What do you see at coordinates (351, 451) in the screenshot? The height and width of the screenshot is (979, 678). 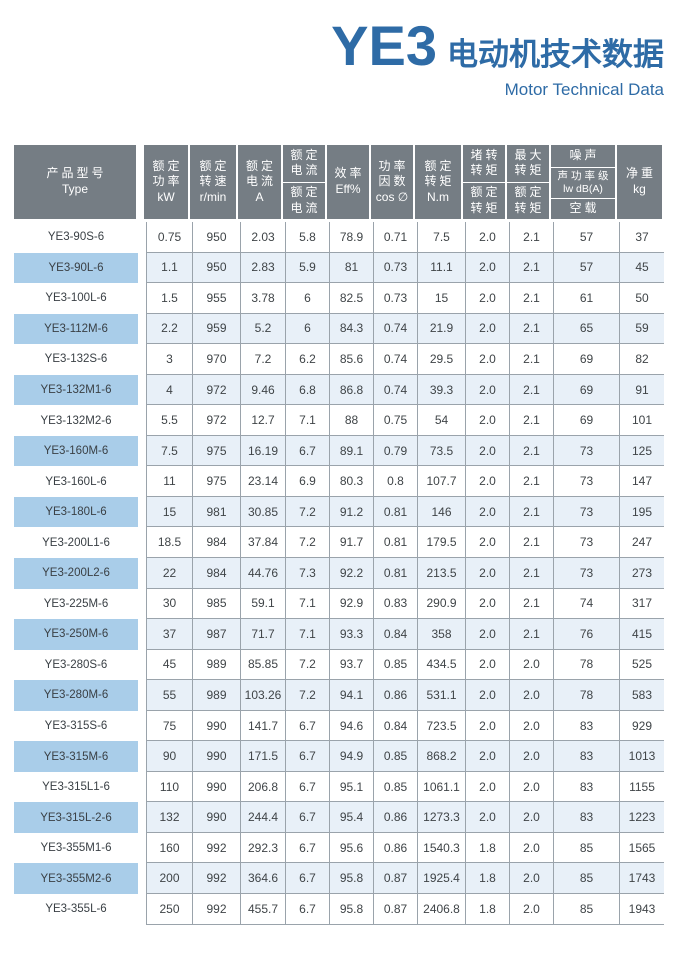 I see `cell-efficiency: 89.1` at bounding box center [351, 451].